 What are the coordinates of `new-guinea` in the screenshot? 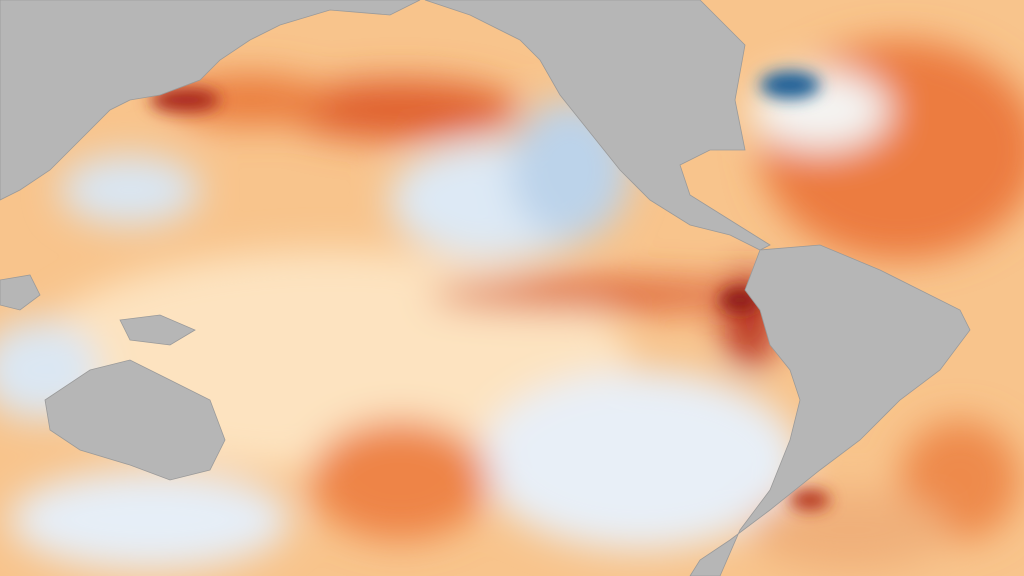 It's located at (157, 330).